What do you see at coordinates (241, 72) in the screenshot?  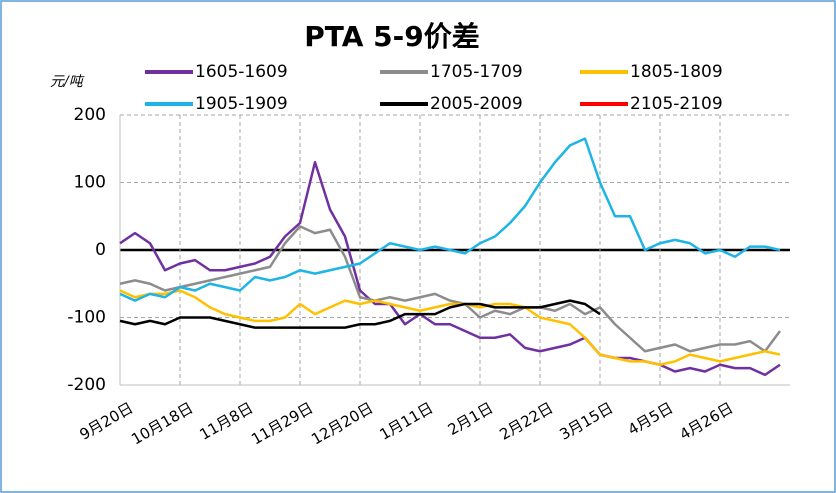 I see `legend-label: 1605-1609` at bounding box center [241, 72].